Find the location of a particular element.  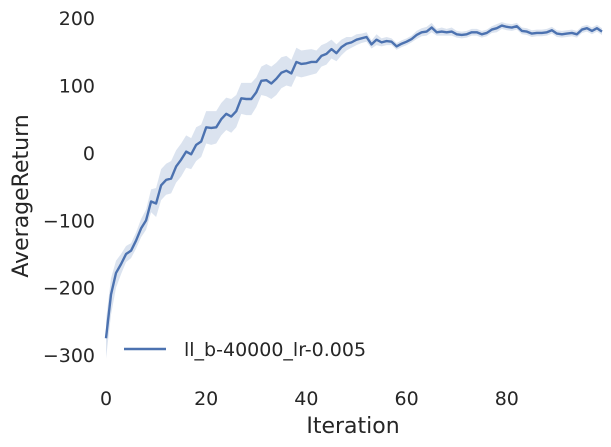

x-tick-labels: 0 20 40 60 80 is located at coordinates (309, 399).